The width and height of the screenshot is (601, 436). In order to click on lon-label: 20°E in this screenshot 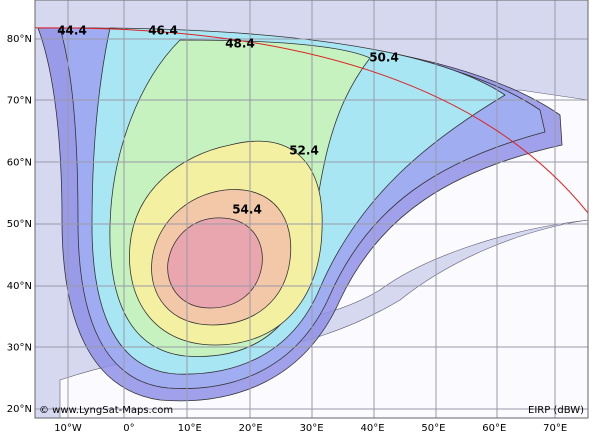, I will do `click(251, 428)`.